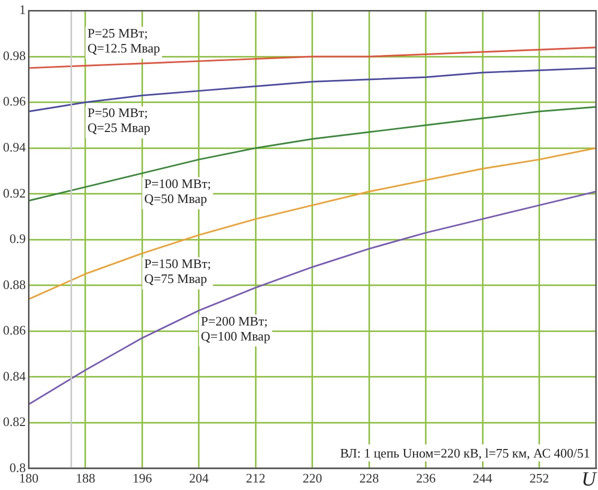 This screenshot has width=598, height=490. What do you see at coordinates (118, 120) in the screenshot?
I see `series-label: P=50 МВт; Q=25 Мвар` at bounding box center [118, 120].